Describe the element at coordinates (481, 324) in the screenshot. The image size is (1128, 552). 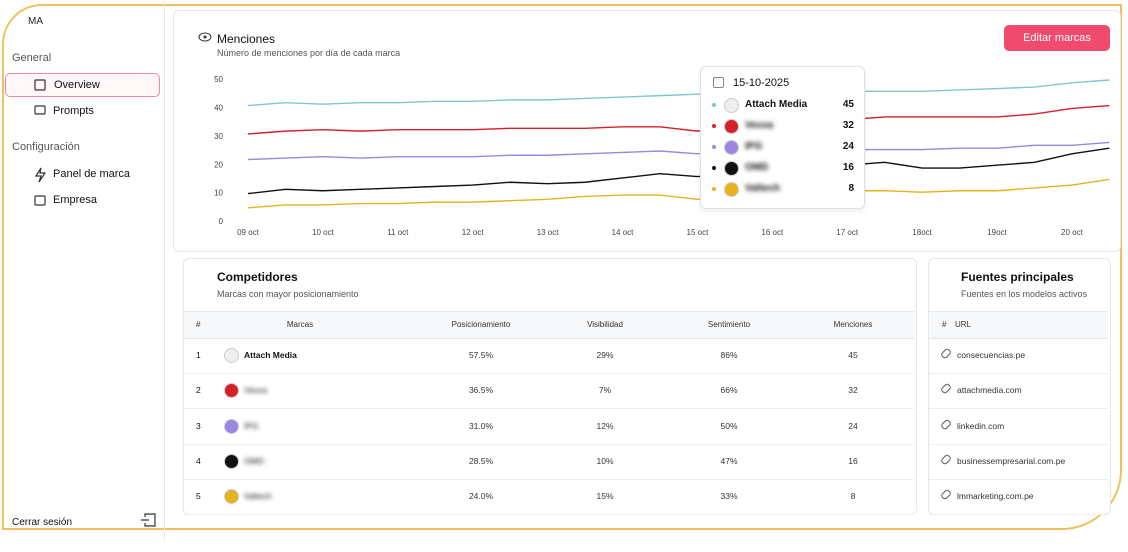
I see `column-header: Posicionamiento` at that location.